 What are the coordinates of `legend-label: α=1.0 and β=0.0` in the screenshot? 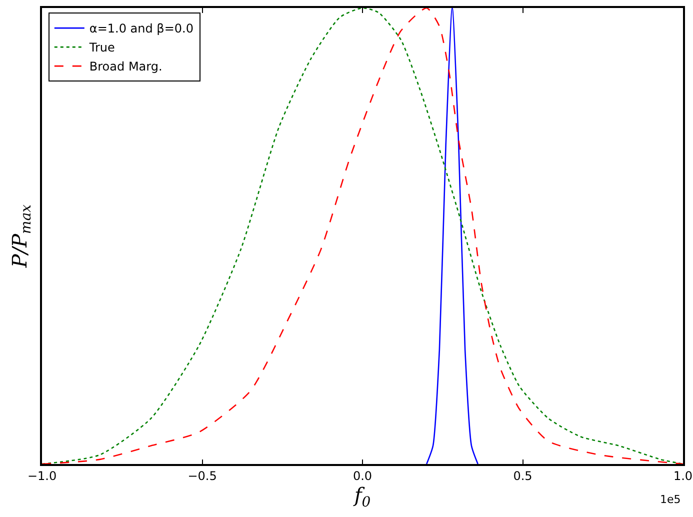 It's located at (141, 29).